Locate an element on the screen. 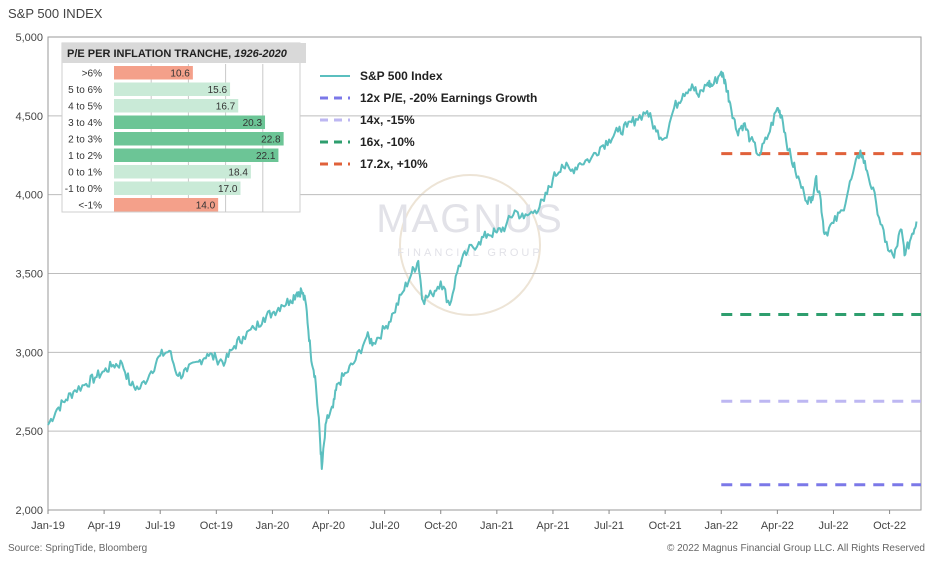 This screenshot has width=933, height=563. inset-value-label: 22.8 is located at coordinates (271, 140).